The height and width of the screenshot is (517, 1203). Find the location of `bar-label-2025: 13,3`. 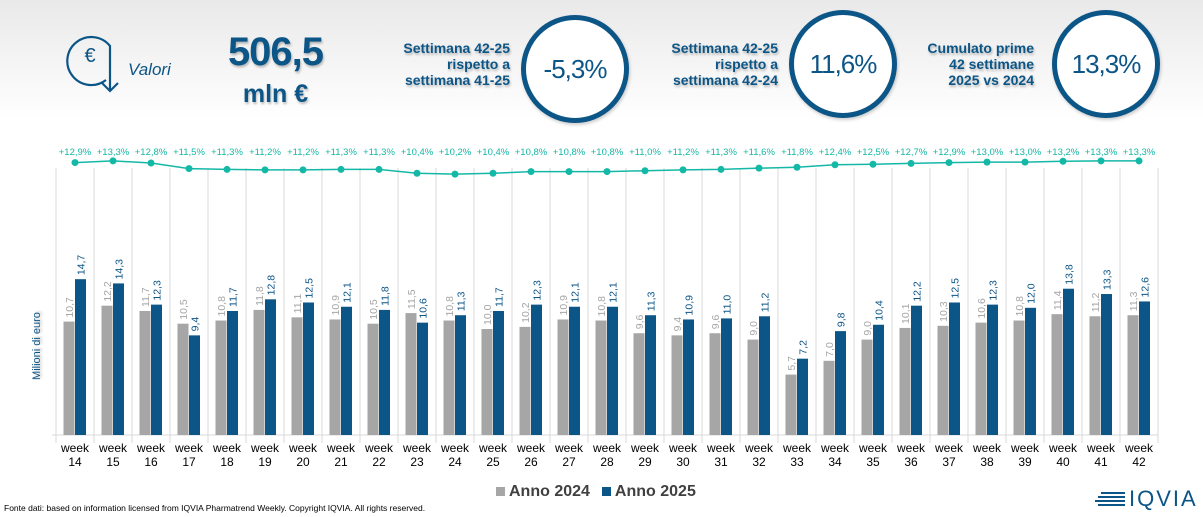

bar-label-2025: 13,3 is located at coordinates (1108, 279).